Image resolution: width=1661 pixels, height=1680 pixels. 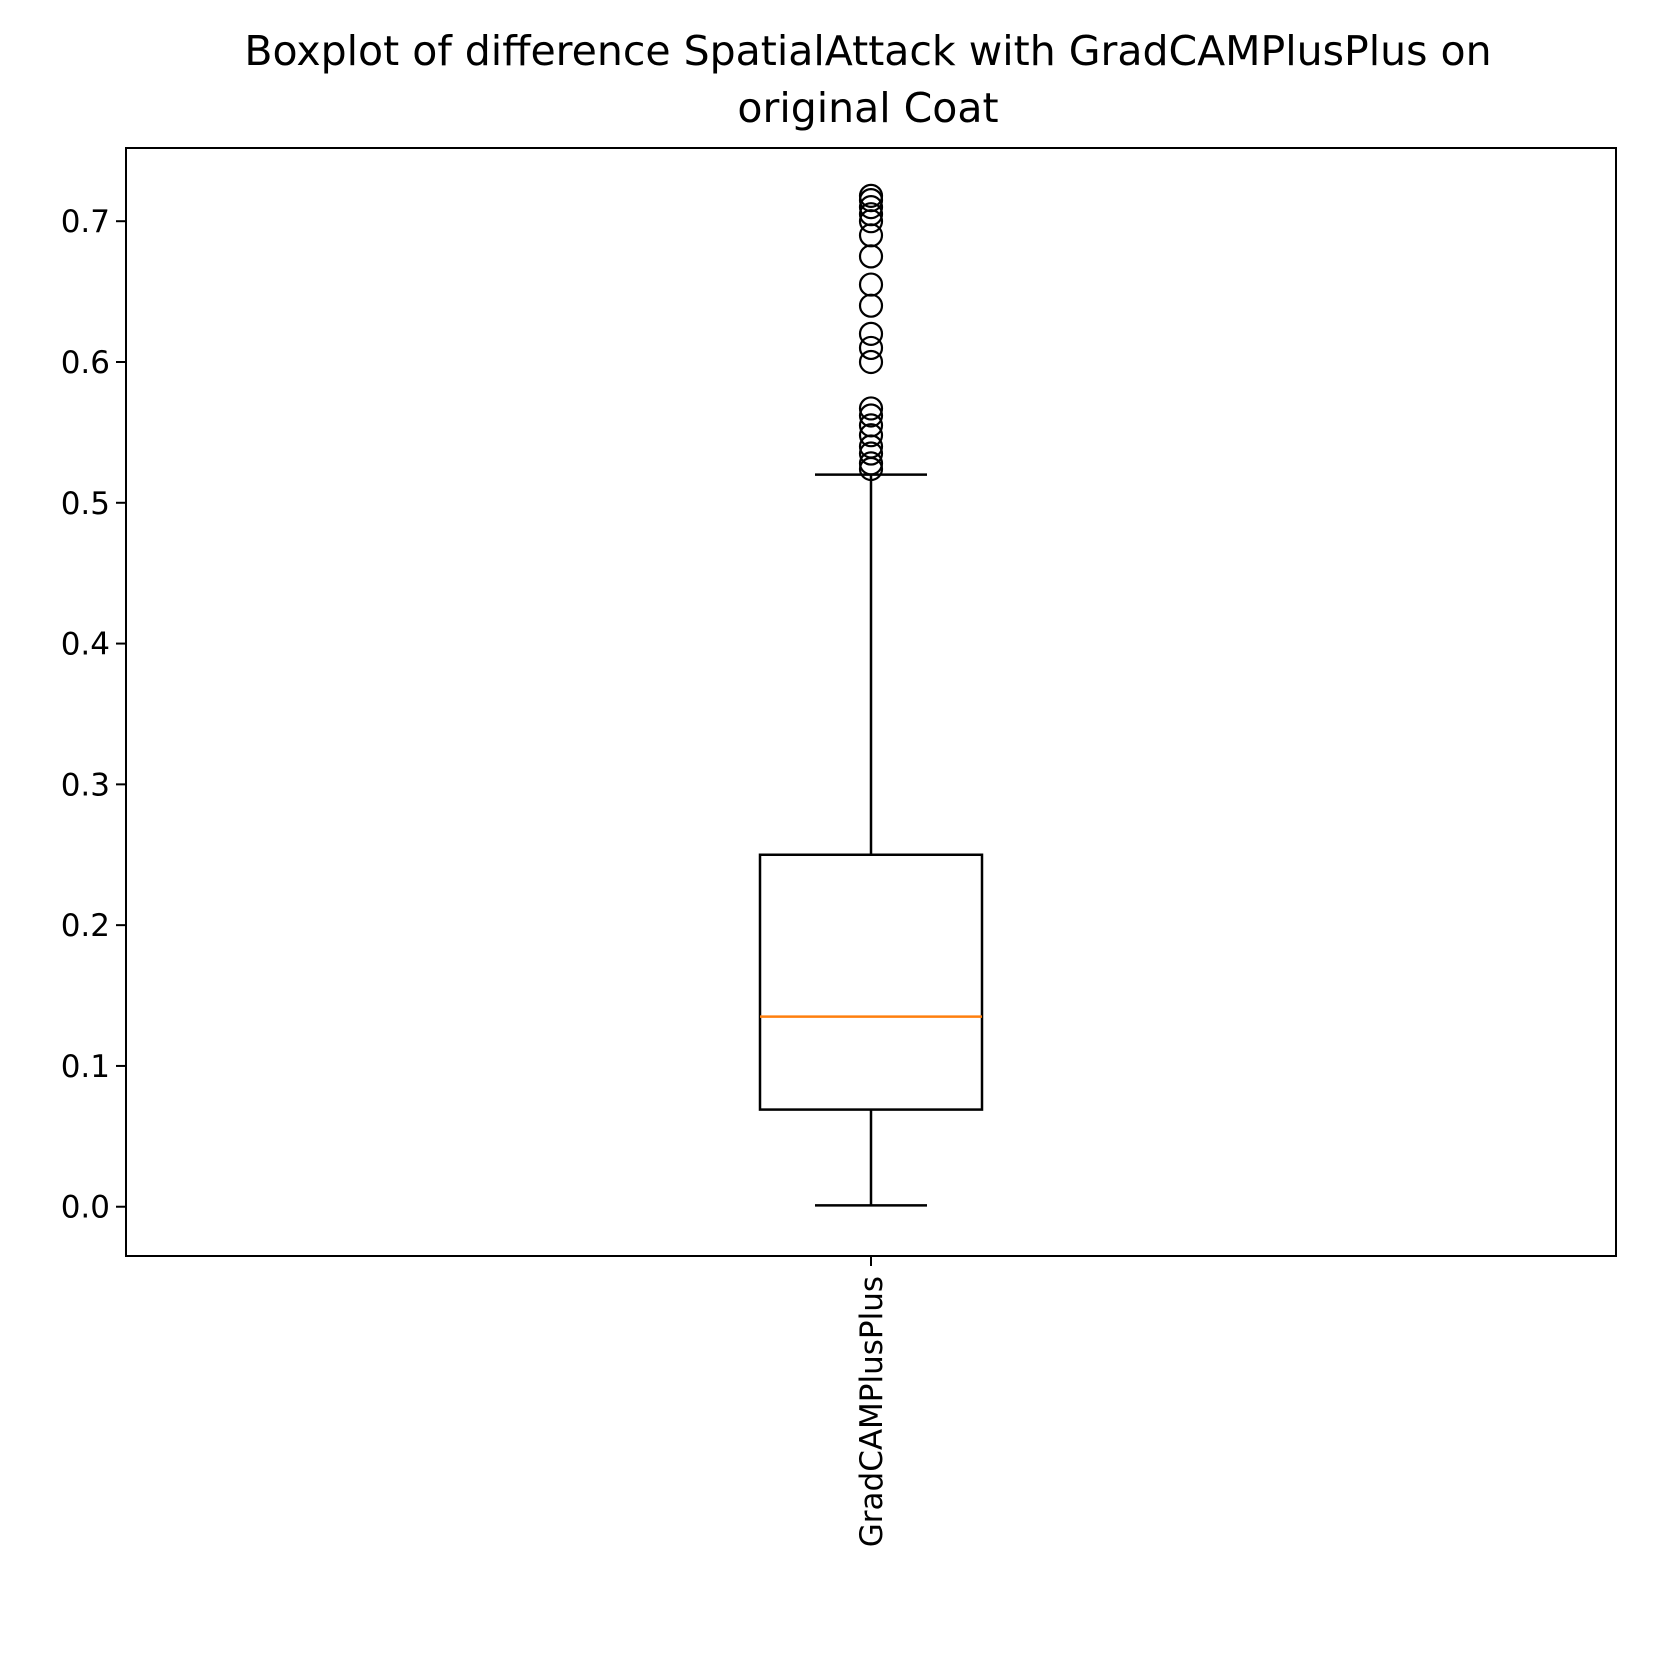 What do you see at coordinates (872, 1411) in the screenshot?
I see `x-tick-label: GradCAMPlusPlus` at bounding box center [872, 1411].